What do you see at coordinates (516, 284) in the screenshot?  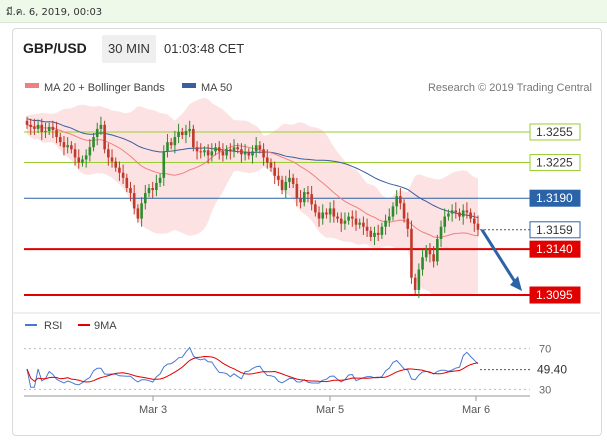 I see `forecast-arrow-head` at bounding box center [516, 284].